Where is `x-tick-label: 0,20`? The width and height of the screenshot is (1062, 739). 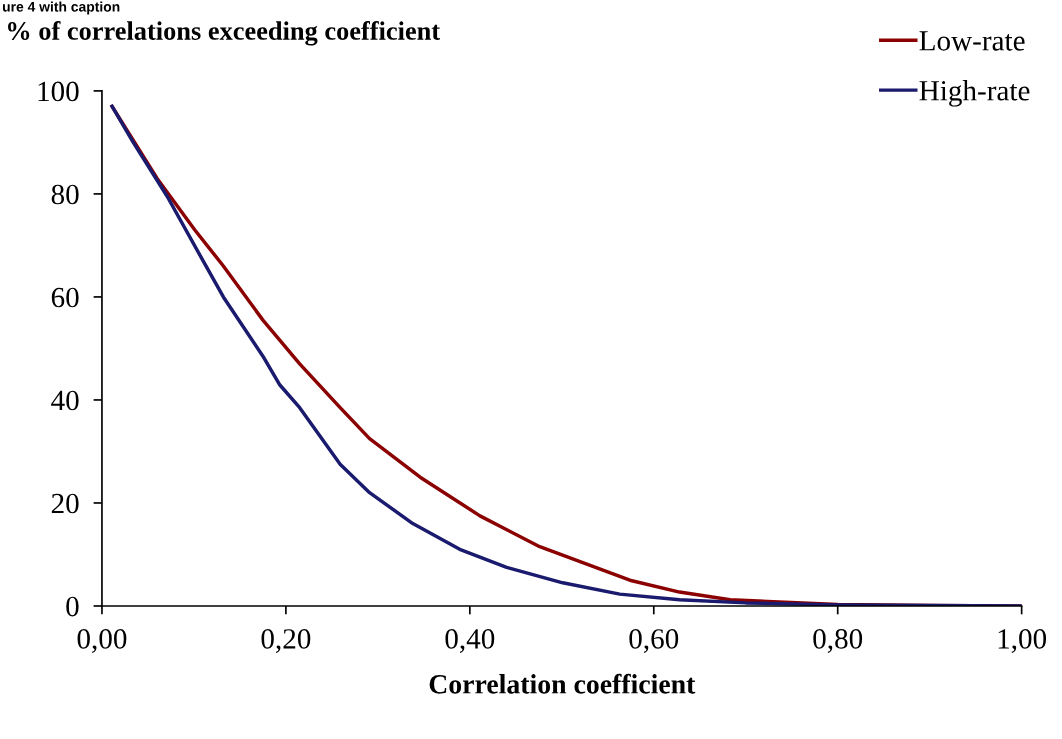
x-tick-label: 0,20 is located at coordinates (286, 641).